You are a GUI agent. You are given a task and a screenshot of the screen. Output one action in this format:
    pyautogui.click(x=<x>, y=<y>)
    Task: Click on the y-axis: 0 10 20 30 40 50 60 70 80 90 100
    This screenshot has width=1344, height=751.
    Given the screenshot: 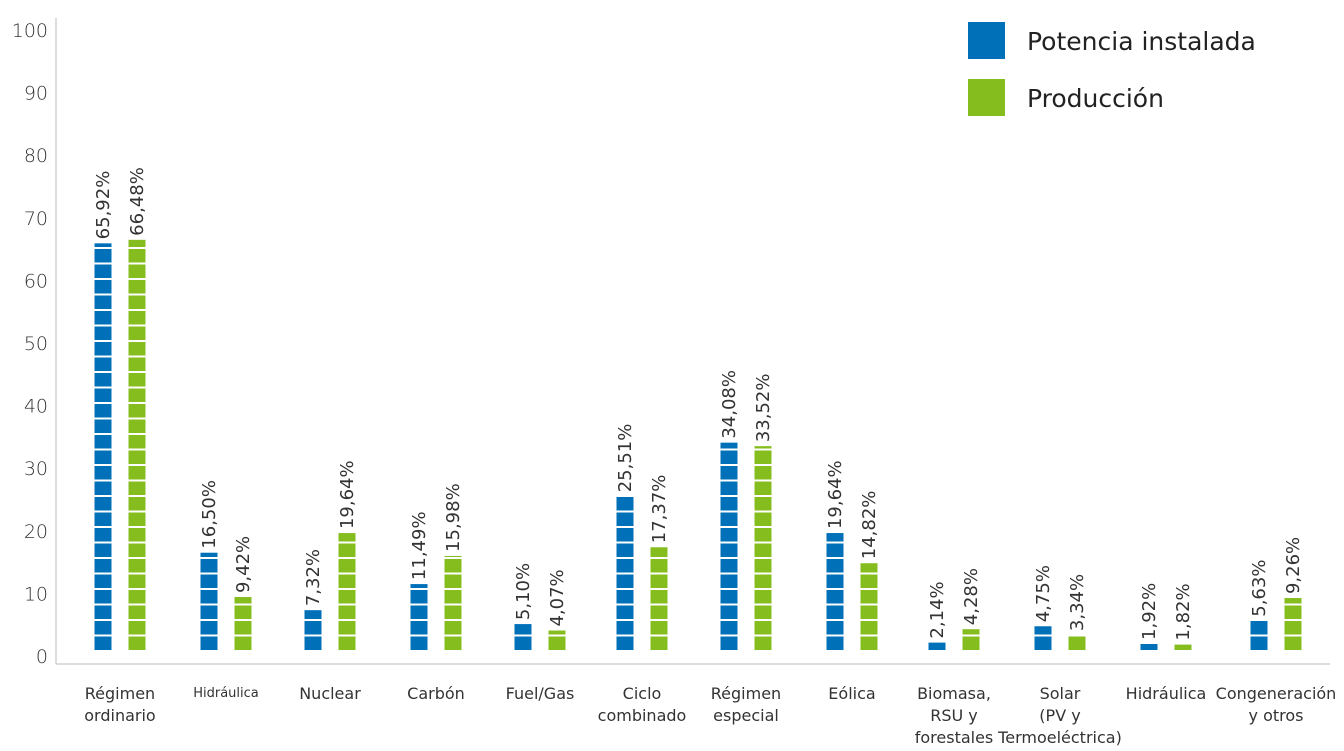 What is the action you would take?
    pyautogui.click(x=34, y=343)
    